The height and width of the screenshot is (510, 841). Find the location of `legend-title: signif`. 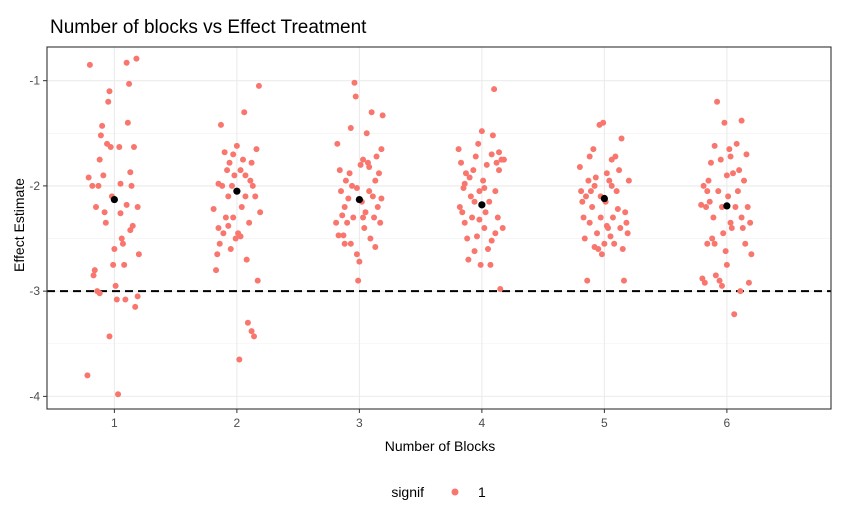

legend-title: signif is located at coordinates (407, 492).